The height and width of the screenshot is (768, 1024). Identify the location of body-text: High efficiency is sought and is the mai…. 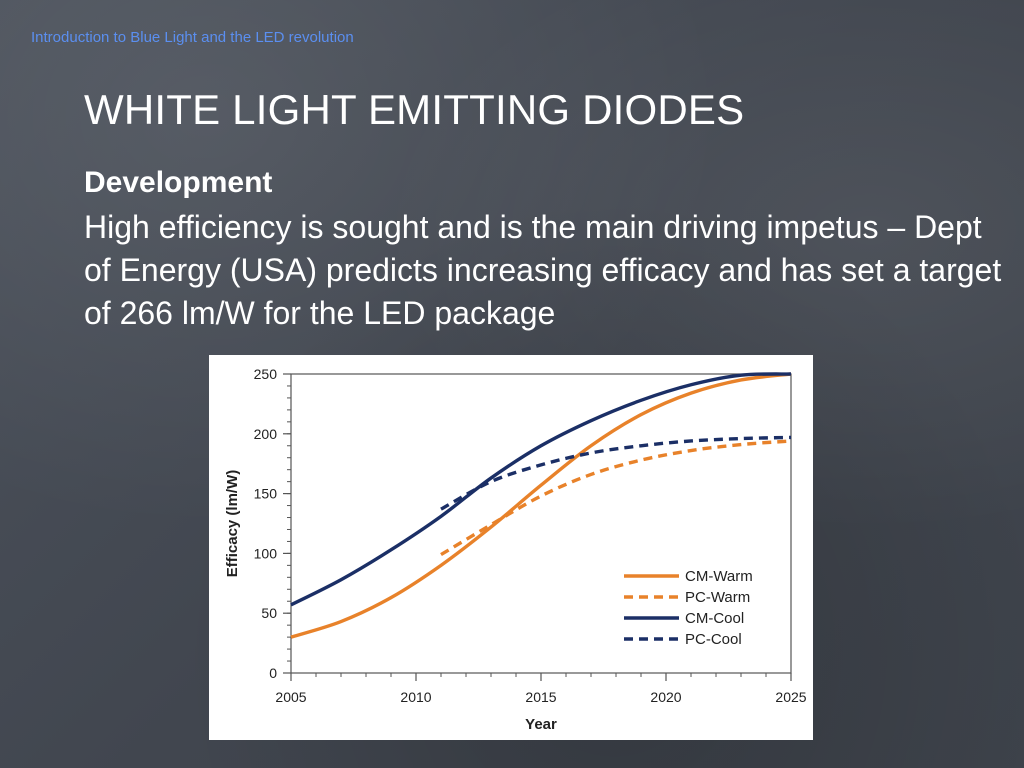
(543, 270).